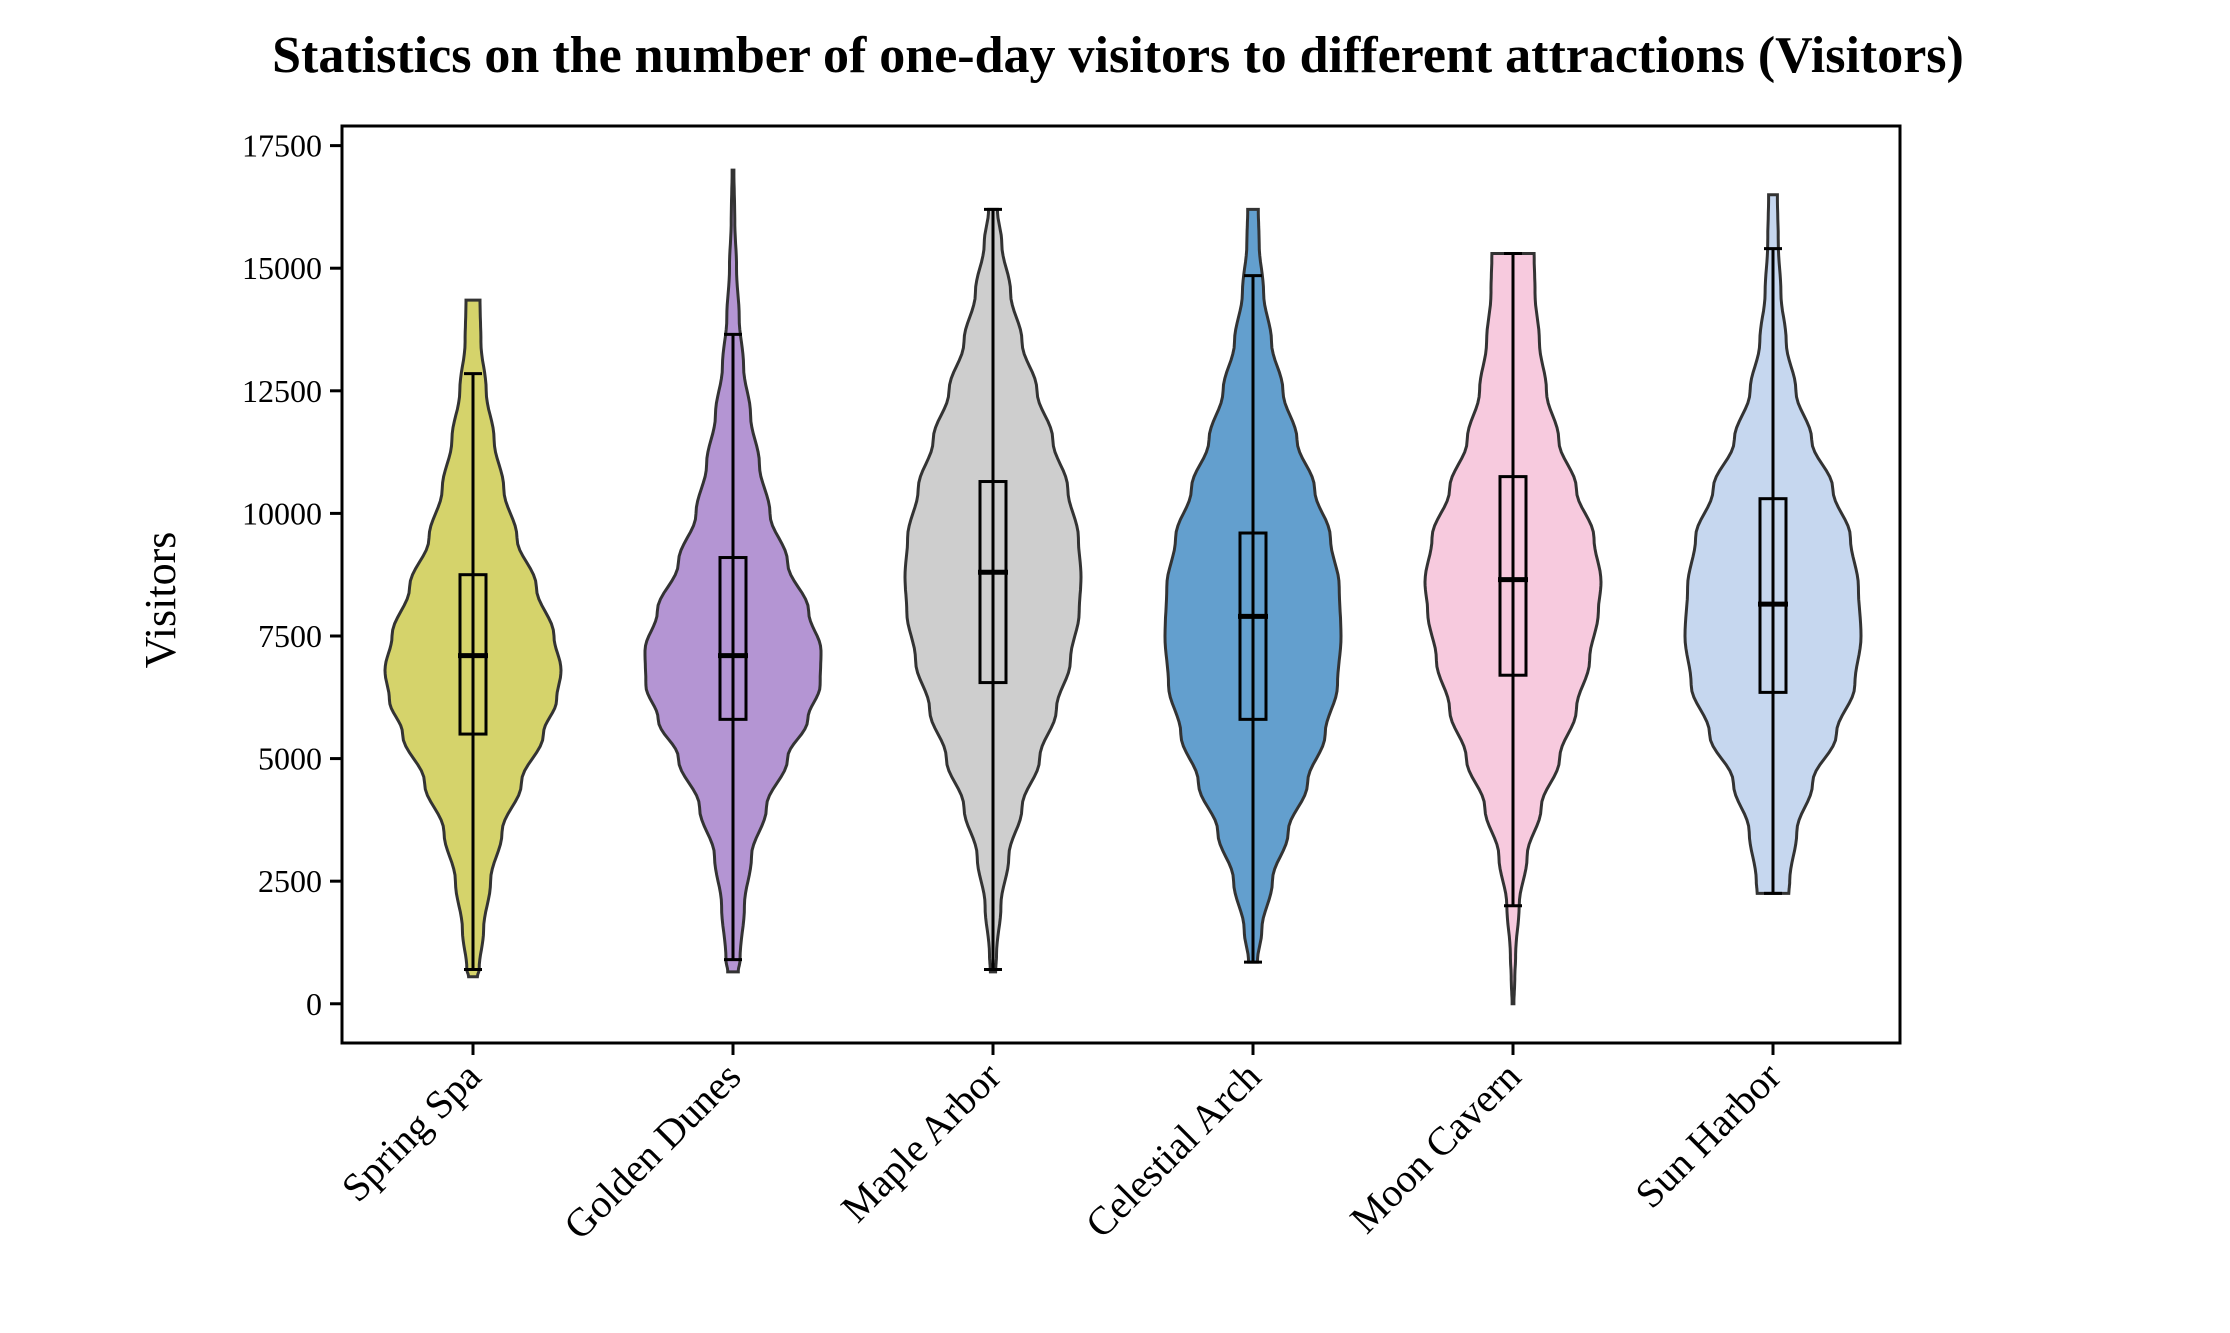 This screenshot has height=1333, width=2230. What do you see at coordinates (1707, 1135) in the screenshot?
I see `x-tick-label-sun-harbor: Sun Harbor` at bounding box center [1707, 1135].